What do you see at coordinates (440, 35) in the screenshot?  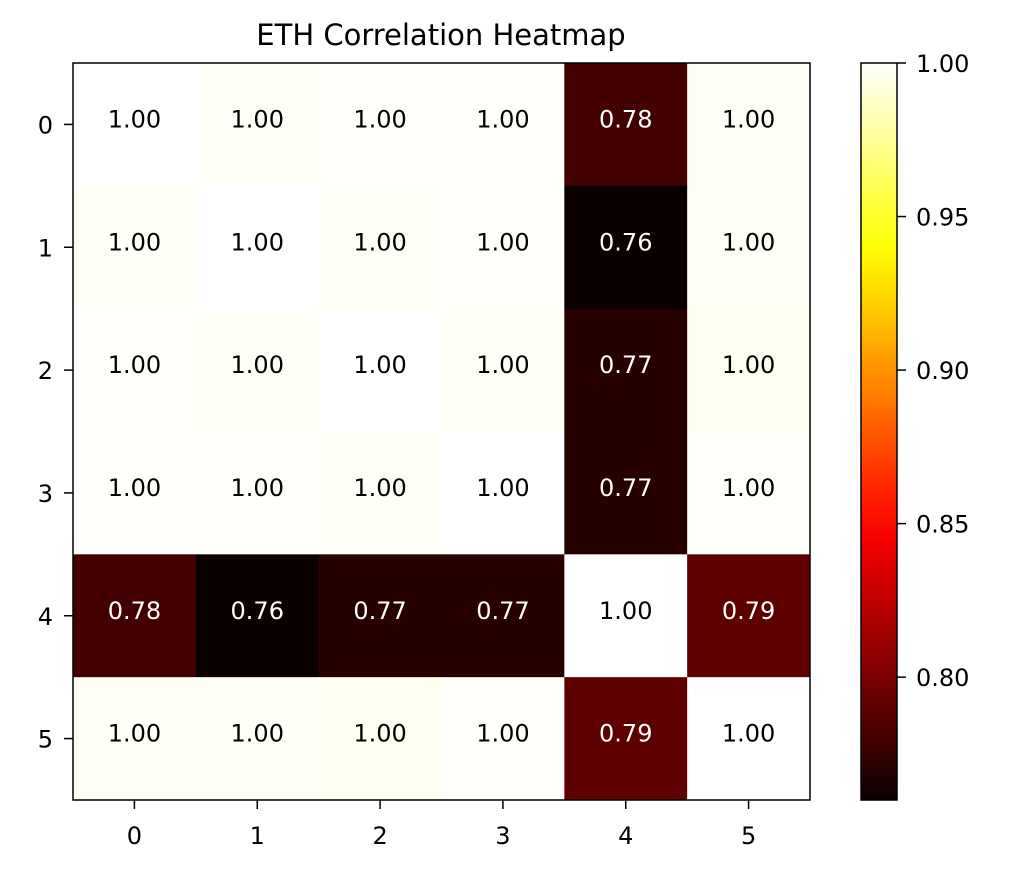 I see `chart-title: ETH Correlation Heatmap` at bounding box center [440, 35].